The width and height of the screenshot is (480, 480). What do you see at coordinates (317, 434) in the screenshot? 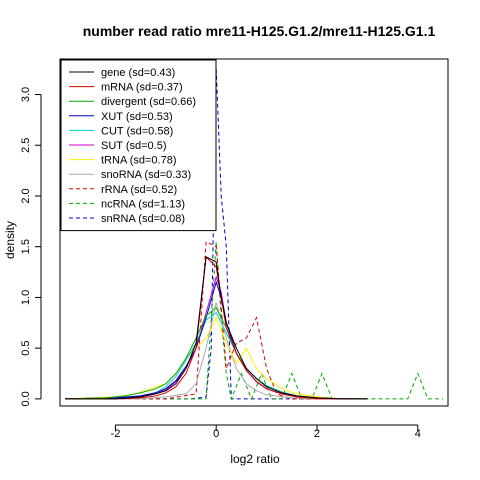
I see `x-tick-label: 2` at bounding box center [317, 434].